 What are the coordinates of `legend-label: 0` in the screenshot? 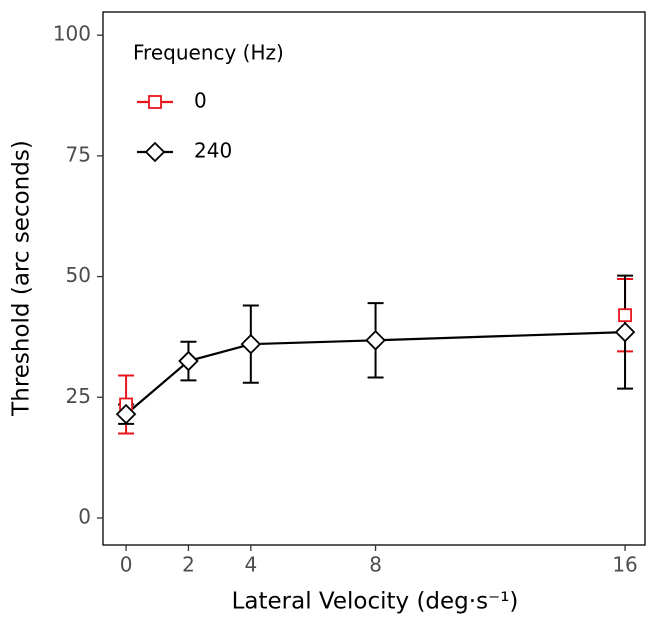 It's located at (200, 101).